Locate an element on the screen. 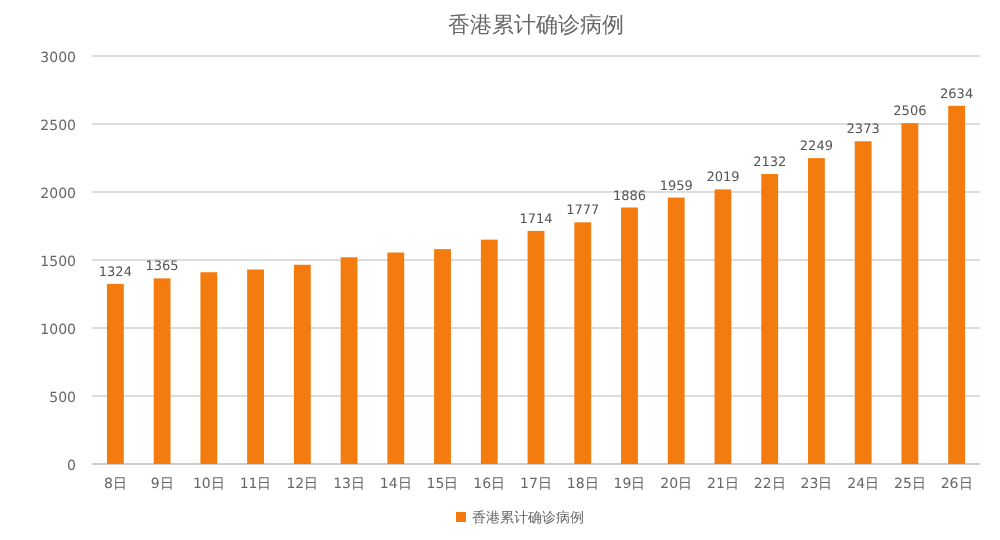 The width and height of the screenshot is (1000, 540). chart-title: 香港累计确诊病例 is located at coordinates (536, 25).